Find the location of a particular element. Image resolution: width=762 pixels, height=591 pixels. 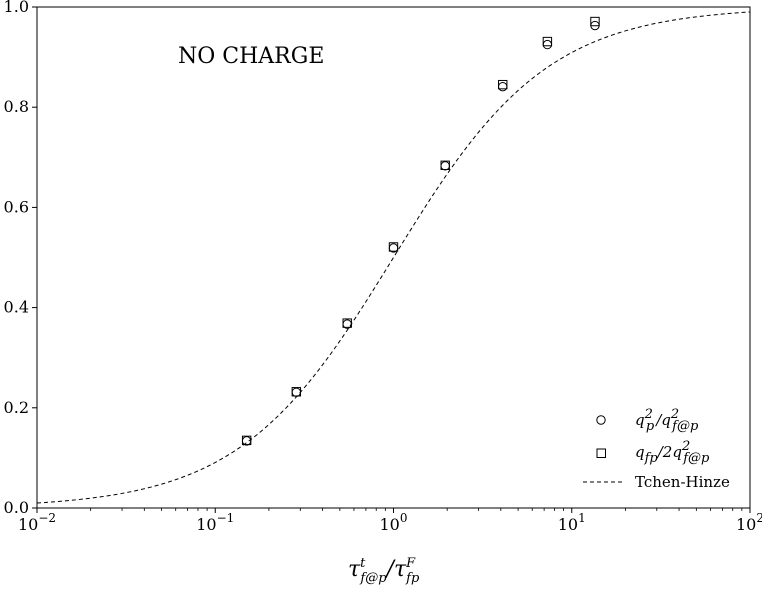

no-charge-annotation: NO CHARGE is located at coordinates (251, 56).